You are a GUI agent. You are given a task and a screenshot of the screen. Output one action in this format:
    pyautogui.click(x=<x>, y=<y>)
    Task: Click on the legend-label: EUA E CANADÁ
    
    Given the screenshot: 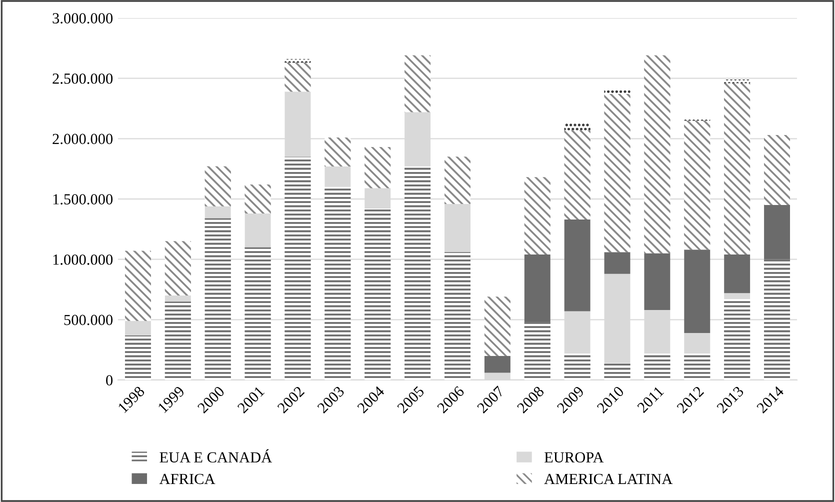 What is the action you would take?
    pyautogui.click(x=216, y=456)
    